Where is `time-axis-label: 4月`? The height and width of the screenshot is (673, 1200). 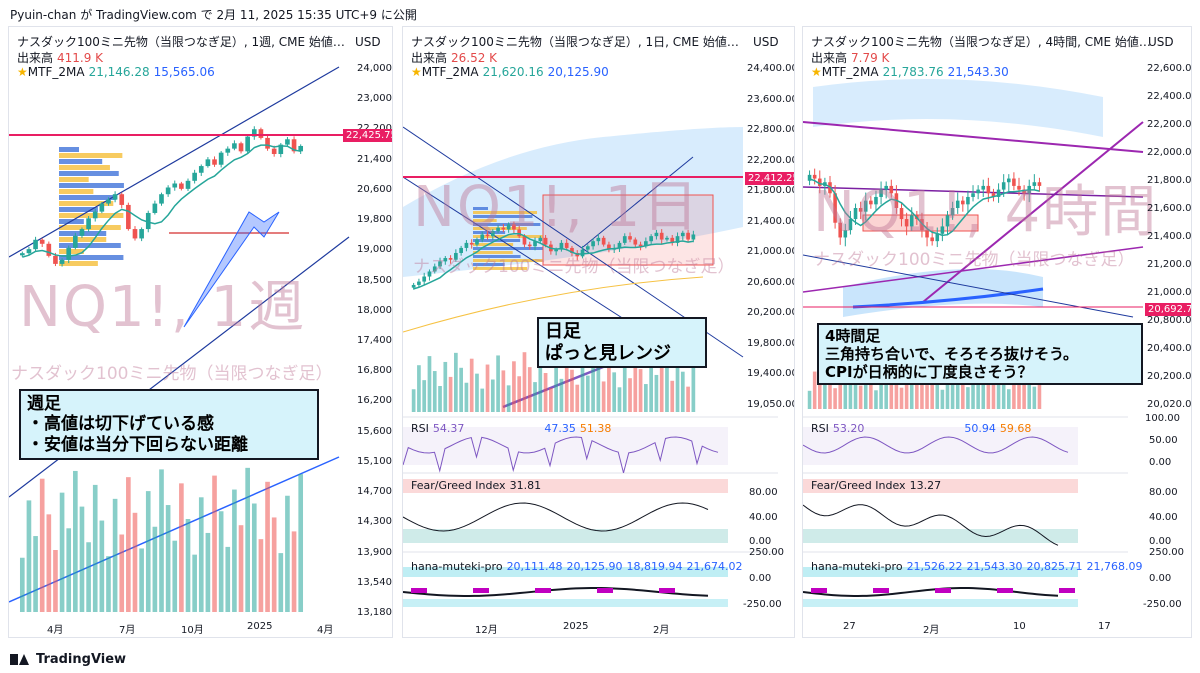
time-axis-label: 4月 is located at coordinates (325, 630).